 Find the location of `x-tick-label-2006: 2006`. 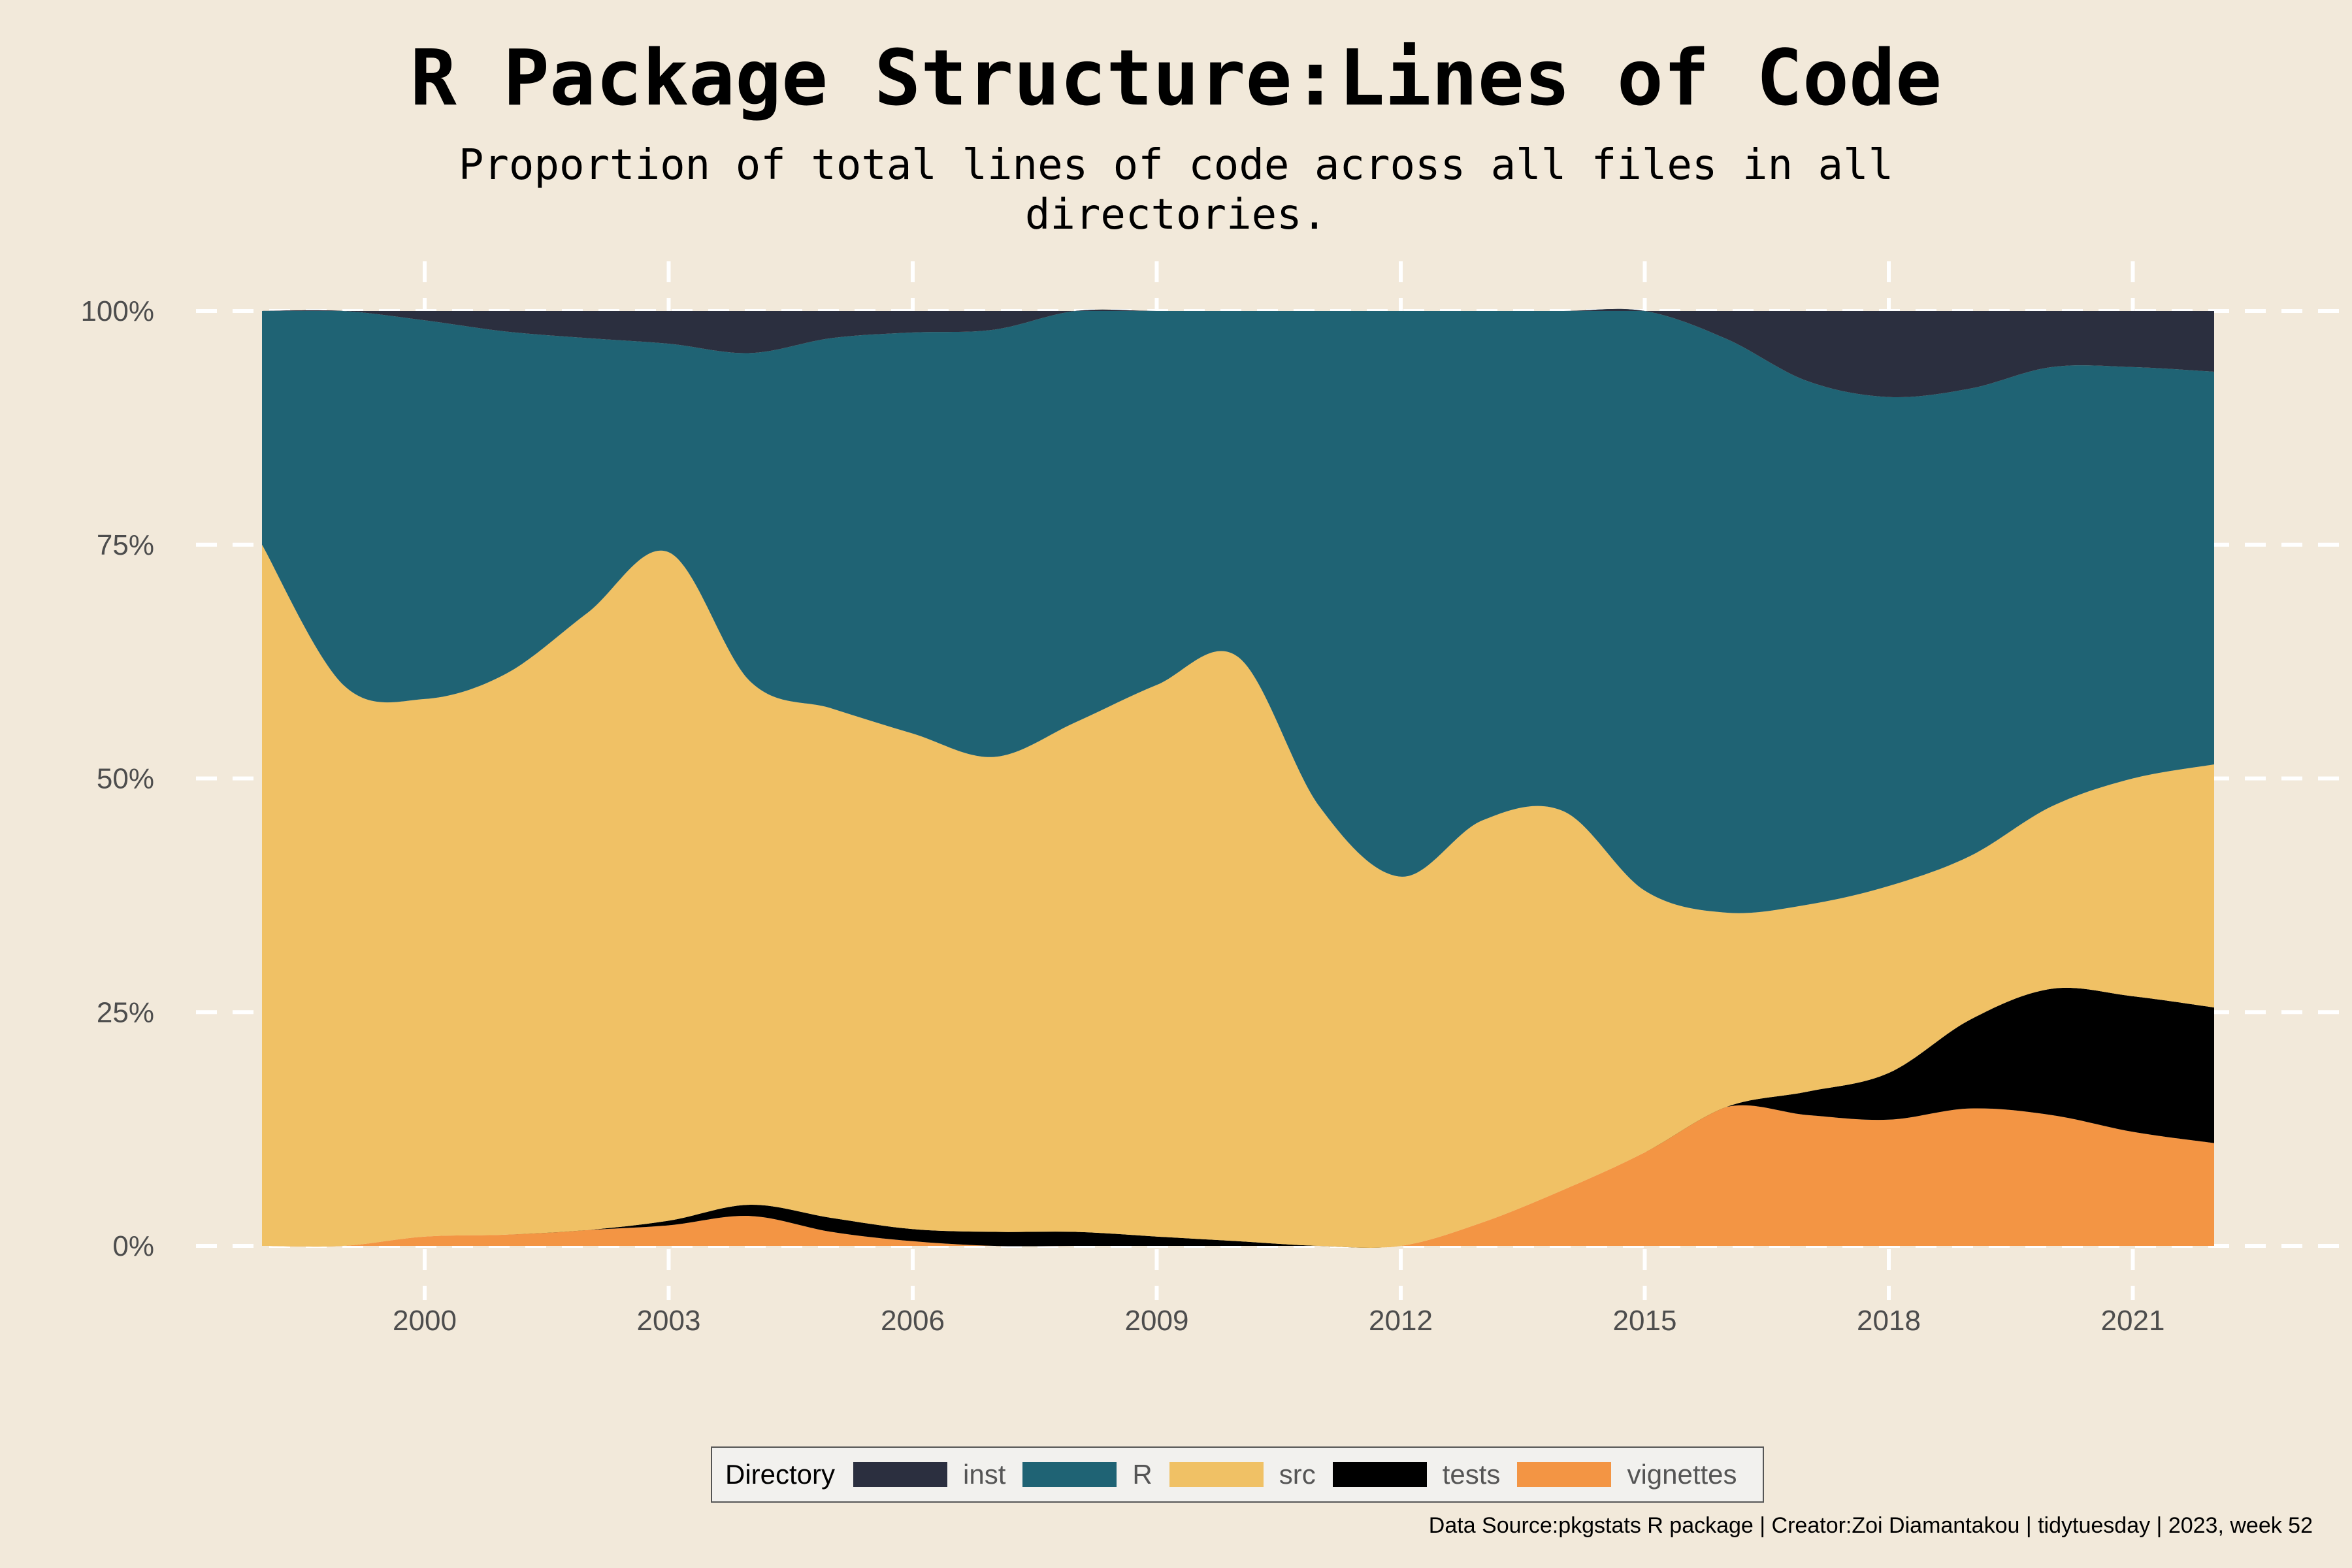

x-tick-label-2006: 2006 is located at coordinates (913, 1321).